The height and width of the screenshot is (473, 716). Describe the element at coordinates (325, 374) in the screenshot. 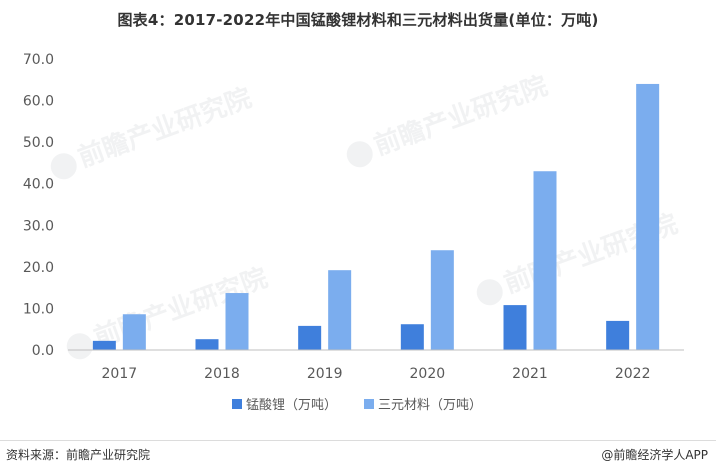

I see `x-tick-label: 2019` at that location.